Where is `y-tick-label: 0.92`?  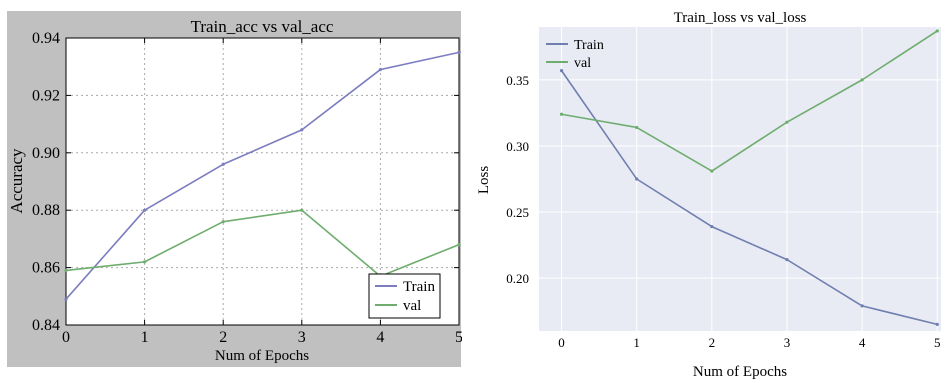 y-tick-label: 0.92 is located at coordinates (46, 95).